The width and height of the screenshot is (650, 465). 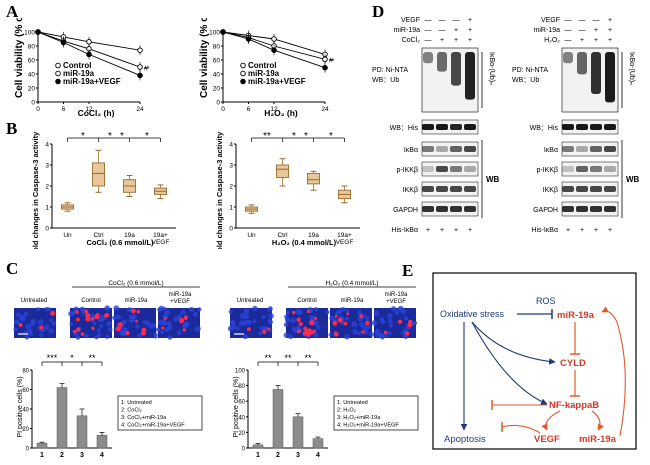 What do you see at coordinates (98, 235) in the screenshot?
I see `category-label: Ctrl` at bounding box center [98, 235].